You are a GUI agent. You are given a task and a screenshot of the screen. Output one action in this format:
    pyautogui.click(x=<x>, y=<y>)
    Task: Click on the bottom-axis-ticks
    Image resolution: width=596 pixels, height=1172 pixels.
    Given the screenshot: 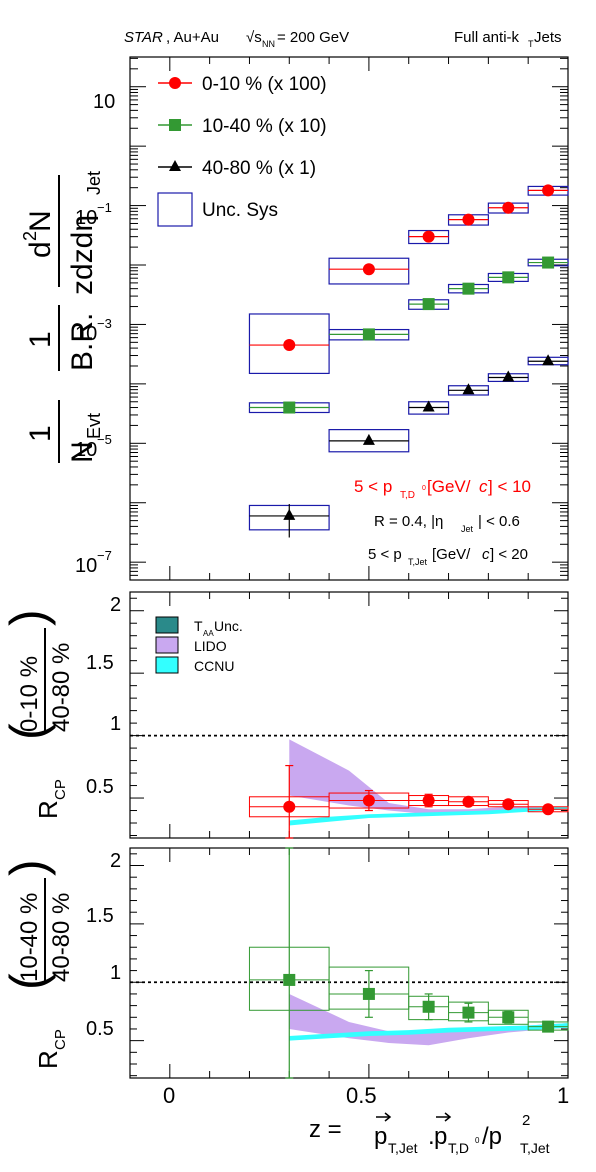 What is the action you would take?
    pyautogui.click(x=349, y=963)
    